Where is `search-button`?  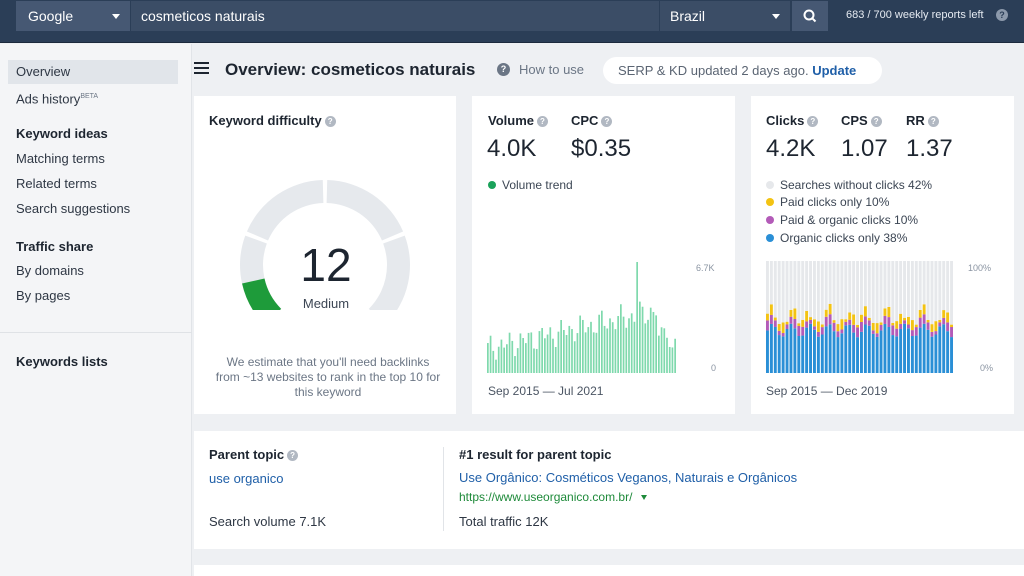
search-button is located at coordinates (810, 16).